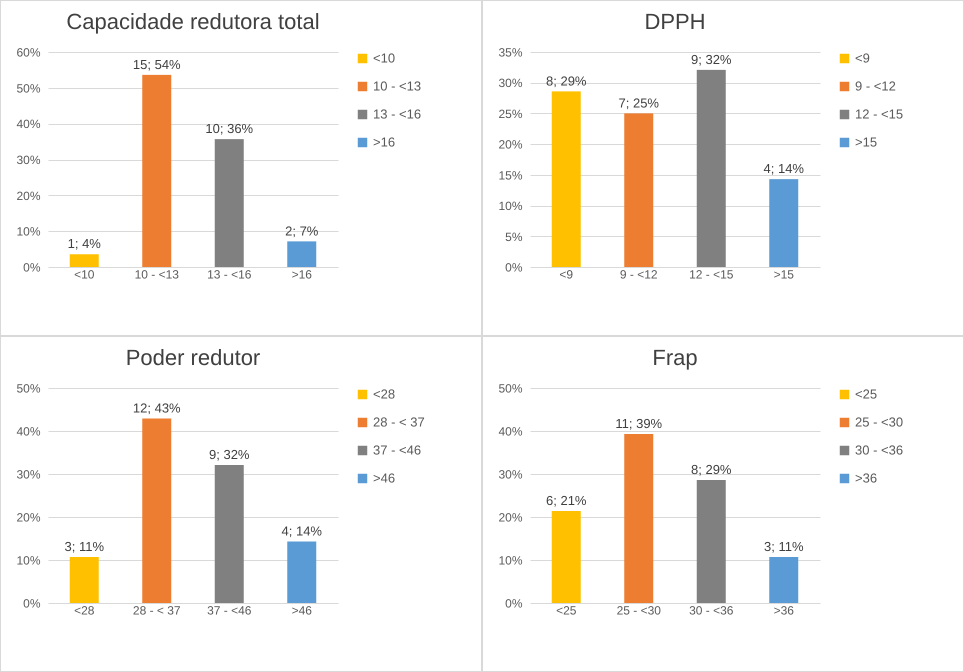 Image resolution: width=964 pixels, height=672 pixels. I want to click on legend-label: <25, so click(866, 394).